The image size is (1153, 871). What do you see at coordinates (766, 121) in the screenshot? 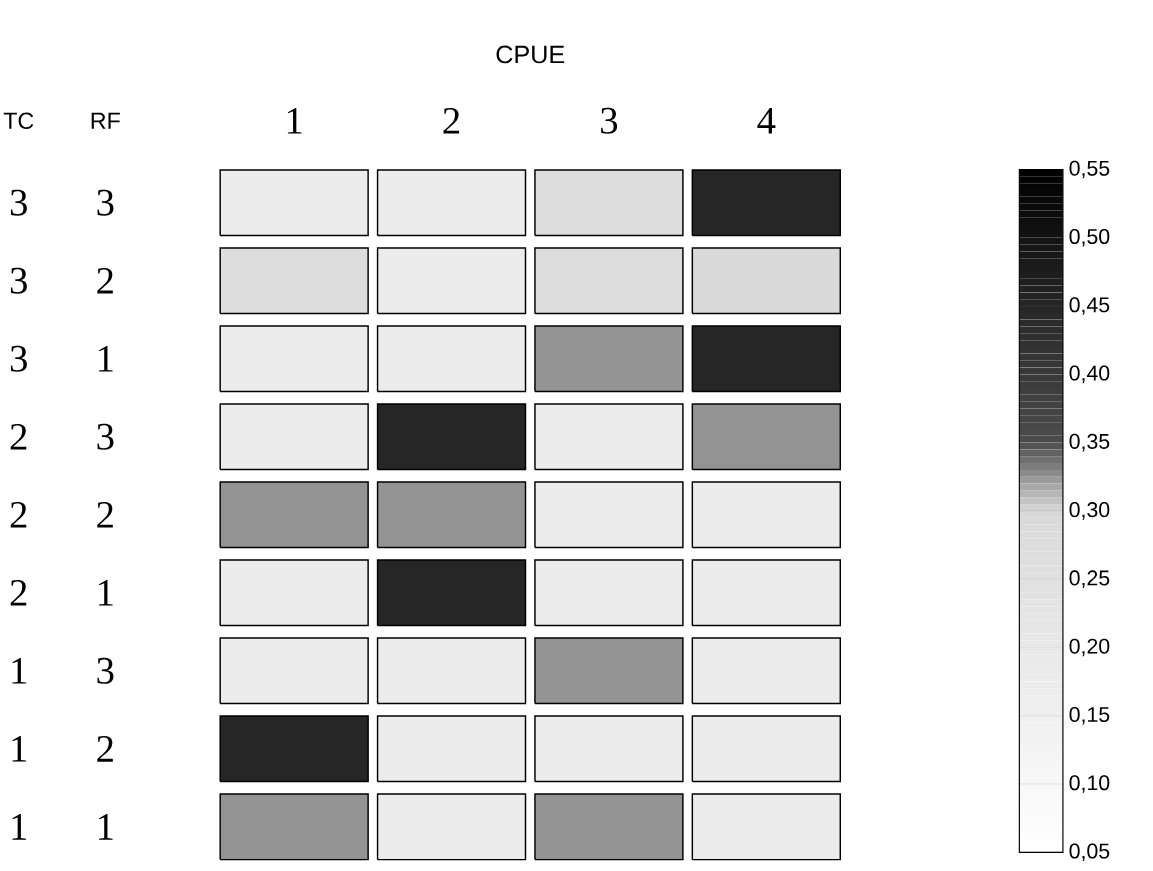
I see `x-tick-label: 4` at bounding box center [766, 121].